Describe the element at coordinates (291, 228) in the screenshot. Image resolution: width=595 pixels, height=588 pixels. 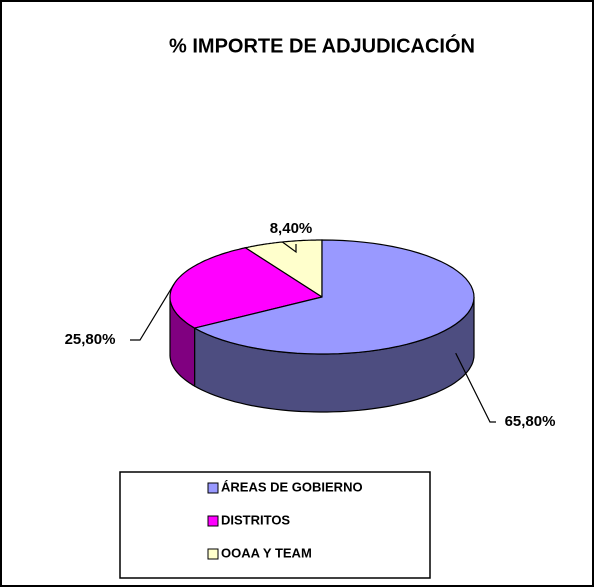
I see `data-label: 8,40%` at that location.